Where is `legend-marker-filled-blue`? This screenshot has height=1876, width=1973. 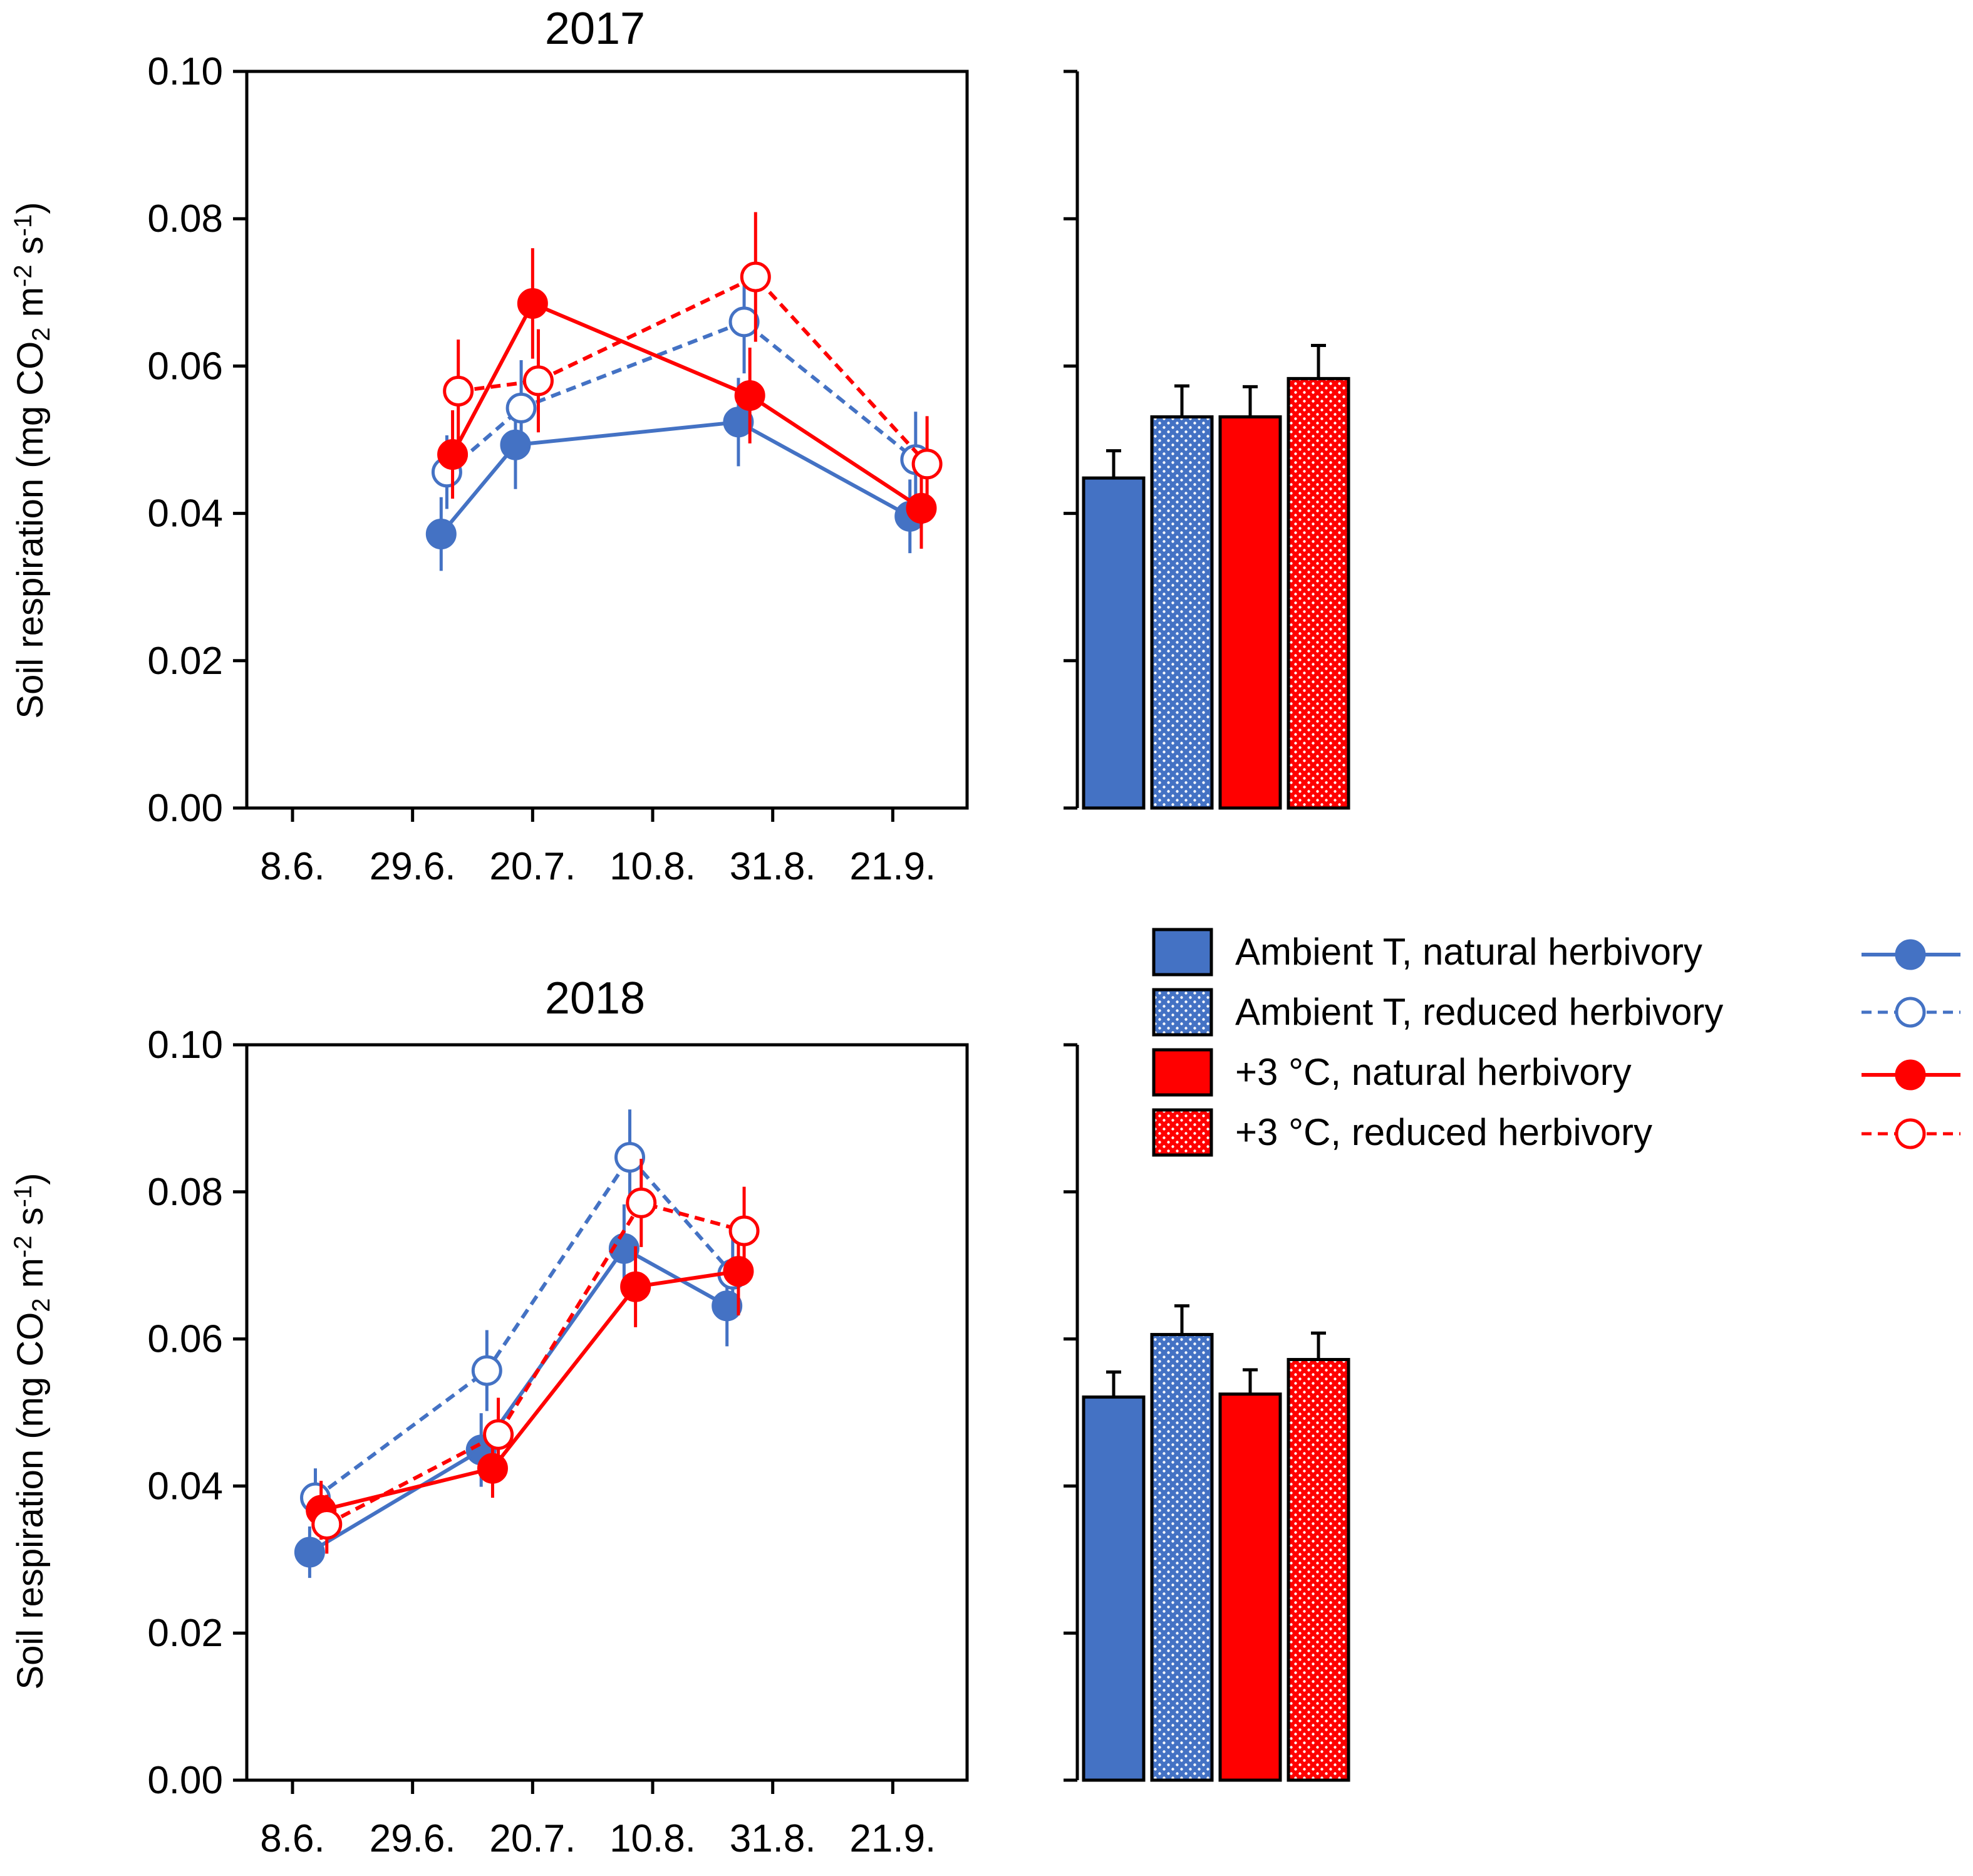 legend-marker-filled-blue is located at coordinates (1910, 954).